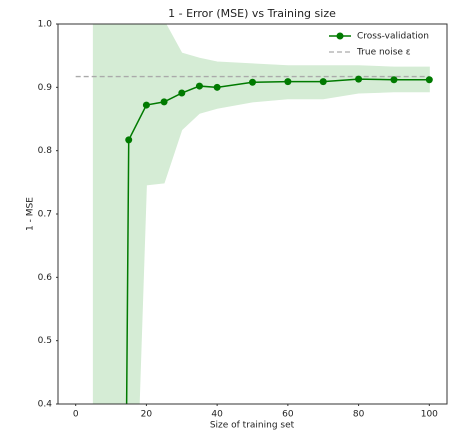 This screenshot has width=475, height=444. Describe the element at coordinates (45, 405) in the screenshot. I see `y-tick-label: 0.4` at that location.